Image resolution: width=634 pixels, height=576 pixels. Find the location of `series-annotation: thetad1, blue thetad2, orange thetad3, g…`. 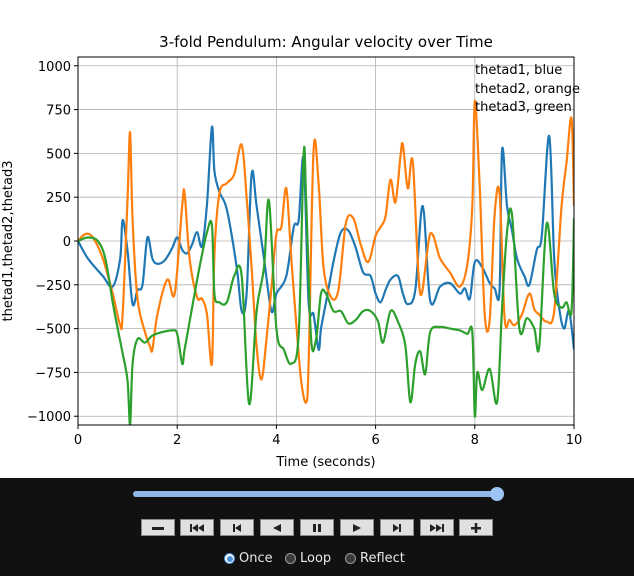

series-annotation: thetad1, blue thetad2, orange thetad3, g… is located at coordinates (527, 89).